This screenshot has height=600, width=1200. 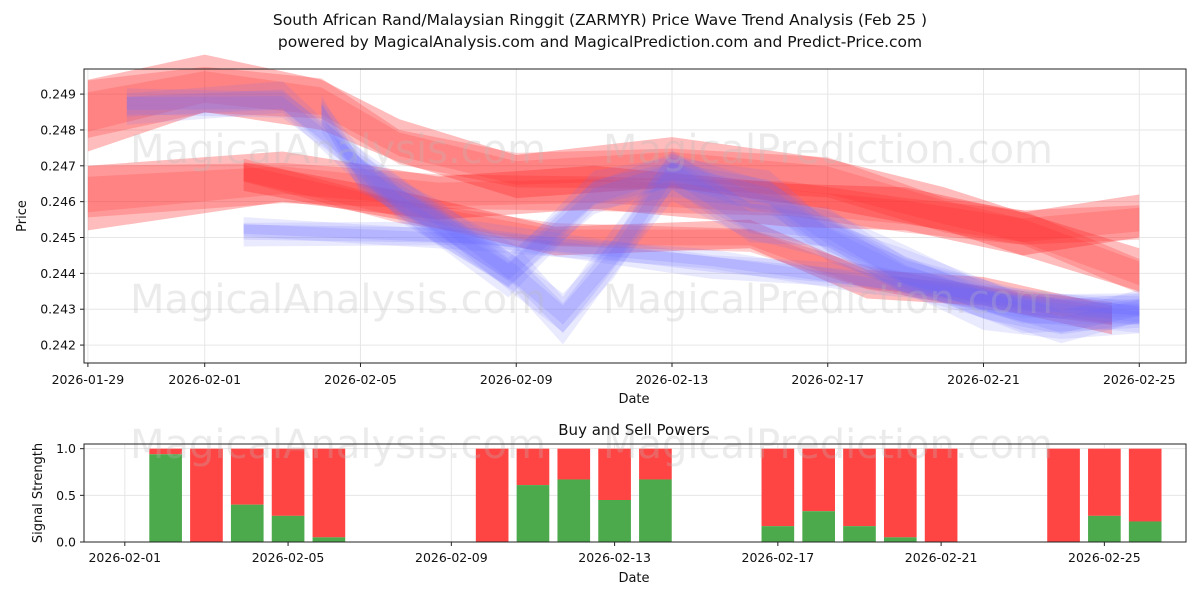 I want to click on wave-band-blue-wave-flat, so click(x=691, y=270).